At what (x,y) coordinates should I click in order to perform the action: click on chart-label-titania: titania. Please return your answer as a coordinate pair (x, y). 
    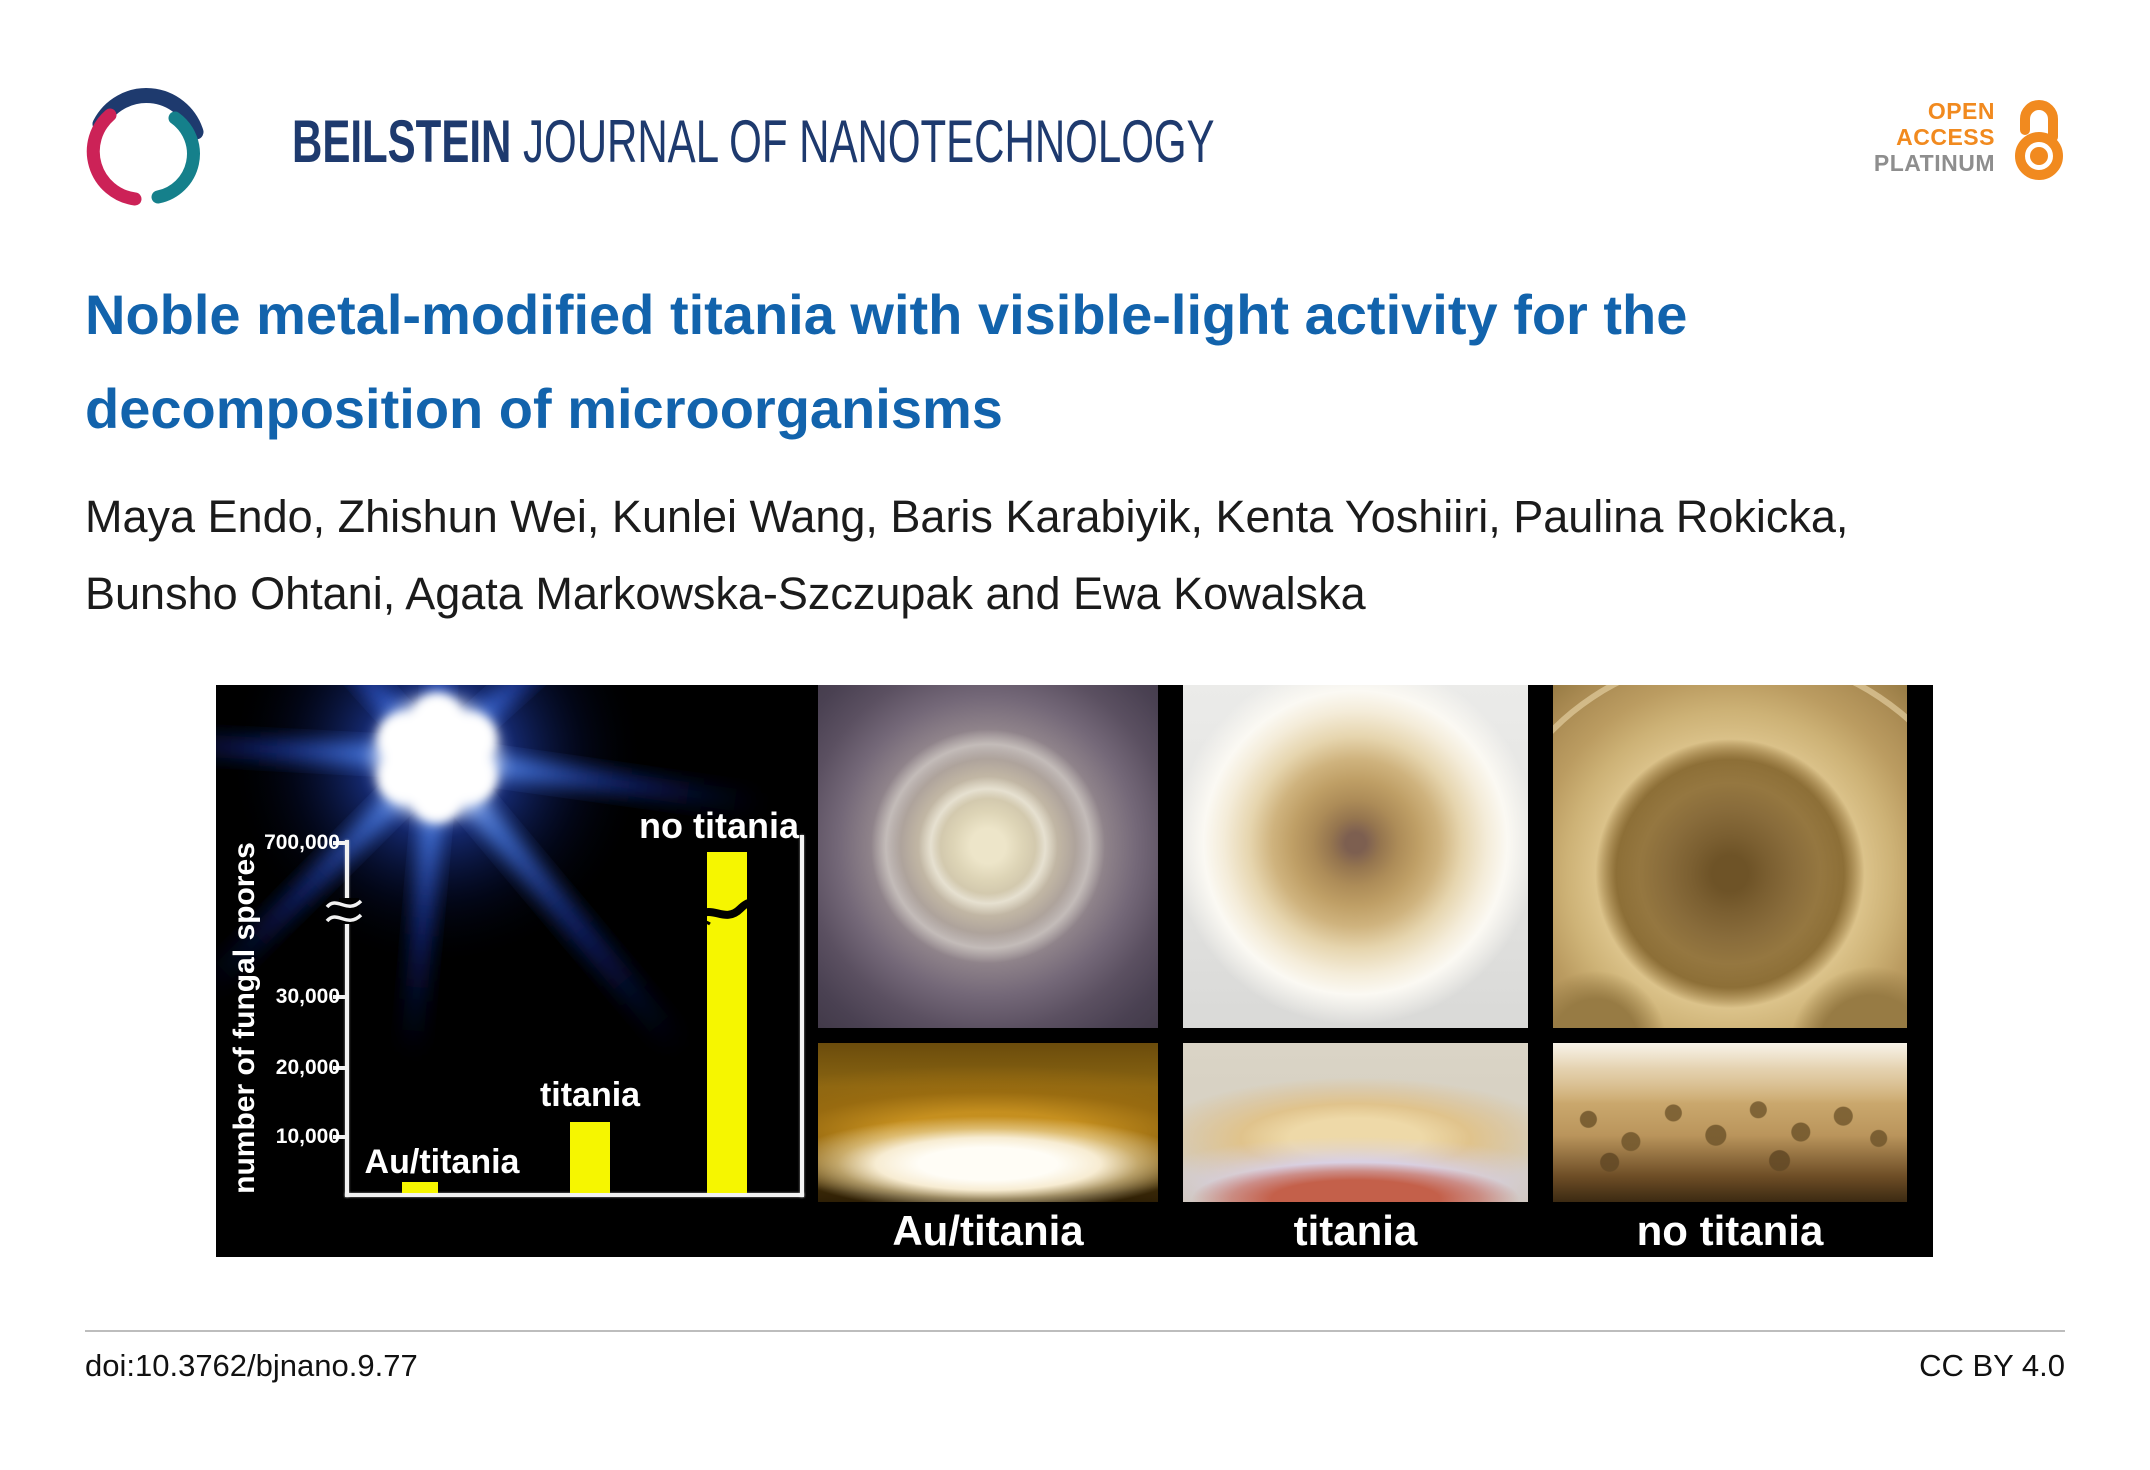
    Looking at the image, I should click on (590, 1095).